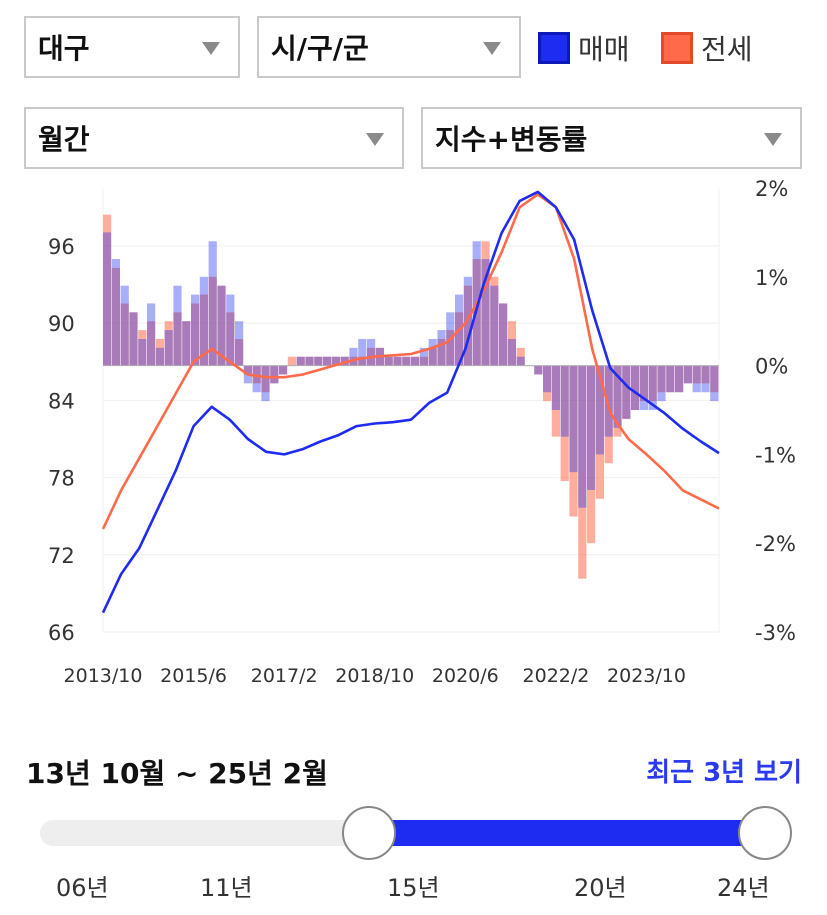 This screenshot has height=915, width=827. What do you see at coordinates (214, 138) in the screenshot?
I see `period-select: 월간` at bounding box center [214, 138].